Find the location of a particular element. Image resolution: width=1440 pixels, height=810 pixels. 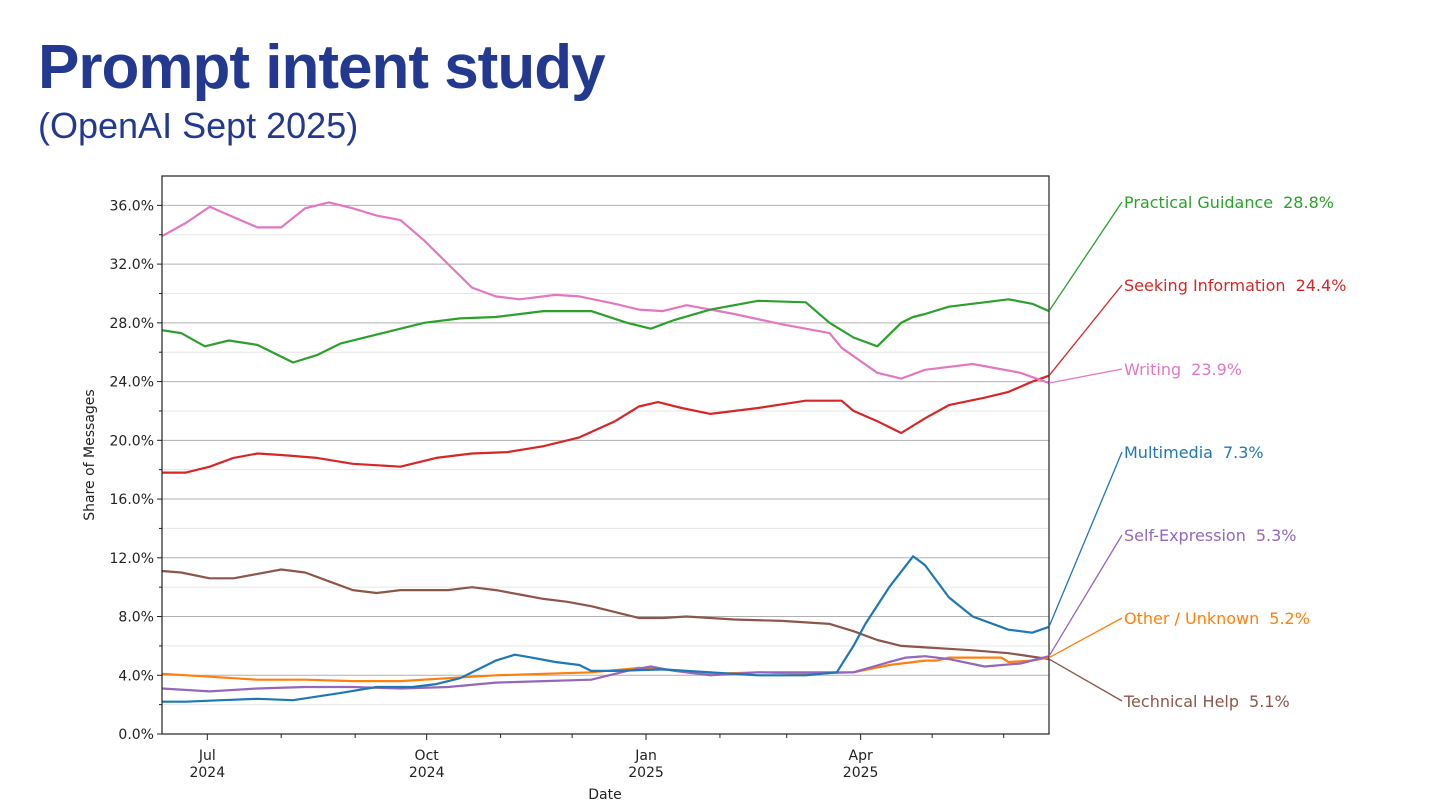

end-label-seeking-information: Seeking Information 24.4% is located at coordinates (1235, 285).